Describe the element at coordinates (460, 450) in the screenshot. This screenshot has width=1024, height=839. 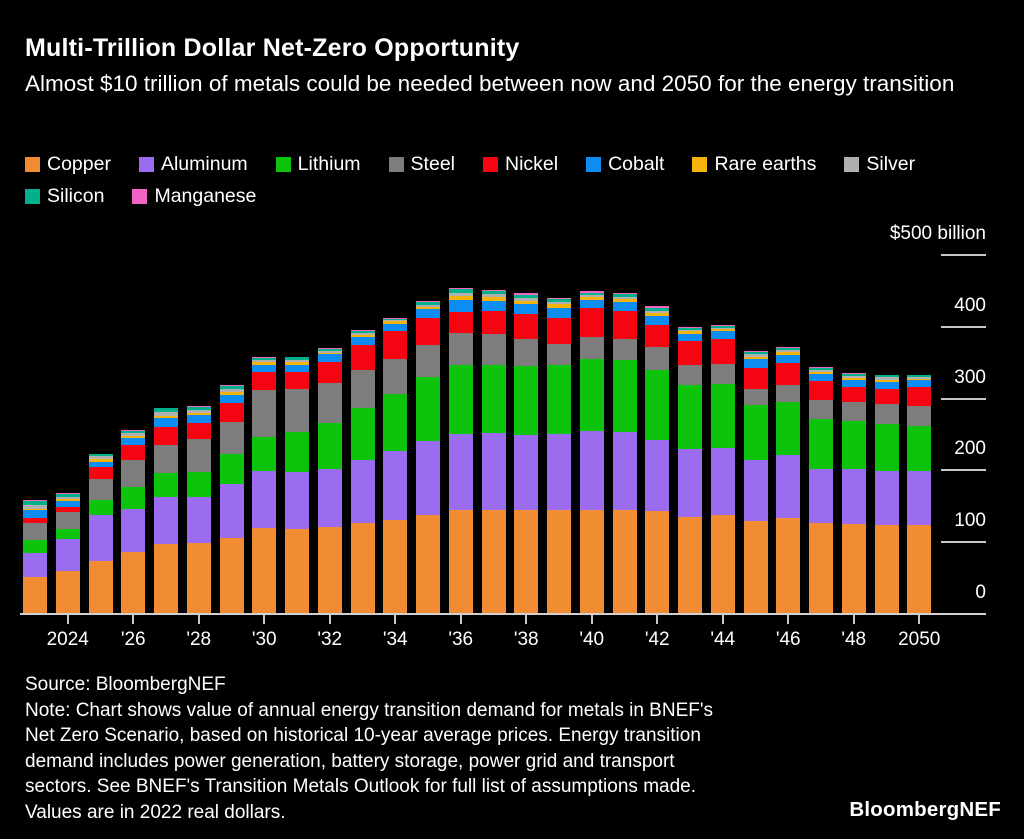
I see `bar-2036` at that location.